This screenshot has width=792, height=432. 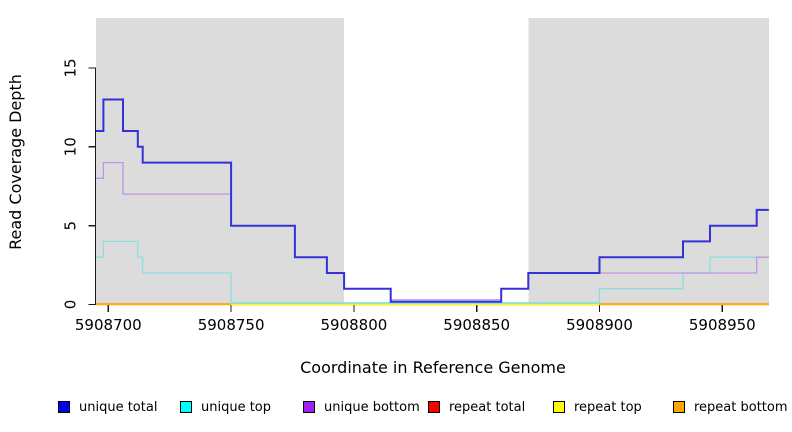 What do you see at coordinates (71, 226) in the screenshot?
I see `y-tick-label-5: 5` at bounding box center [71, 226].